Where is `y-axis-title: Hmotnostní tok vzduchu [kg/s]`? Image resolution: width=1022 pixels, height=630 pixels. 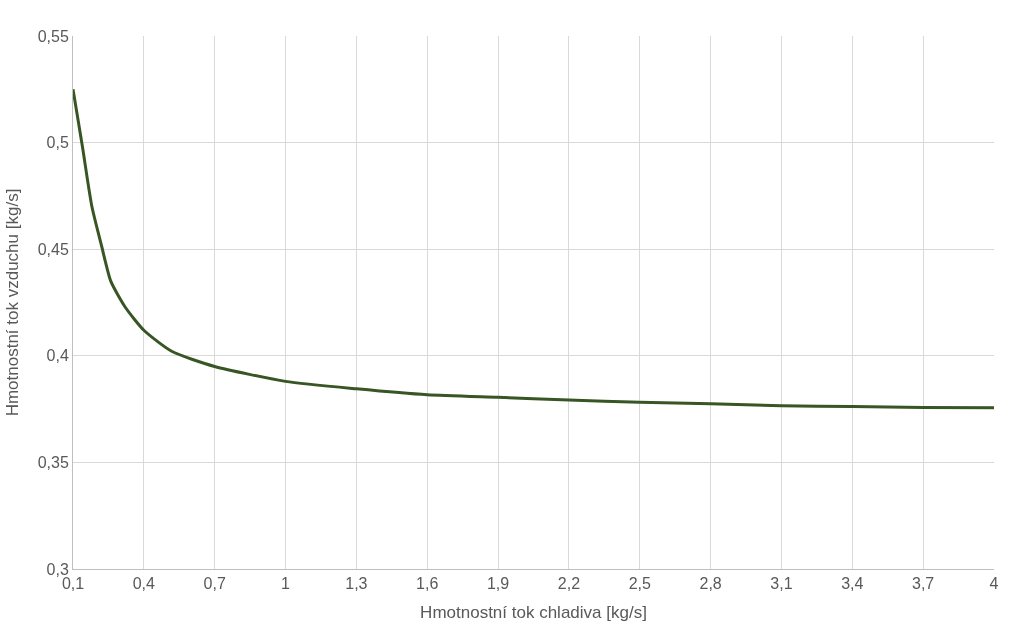 y-axis-title: Hmotnostní tok vzduchu [kg/s] is located at coordinates (13, 302).